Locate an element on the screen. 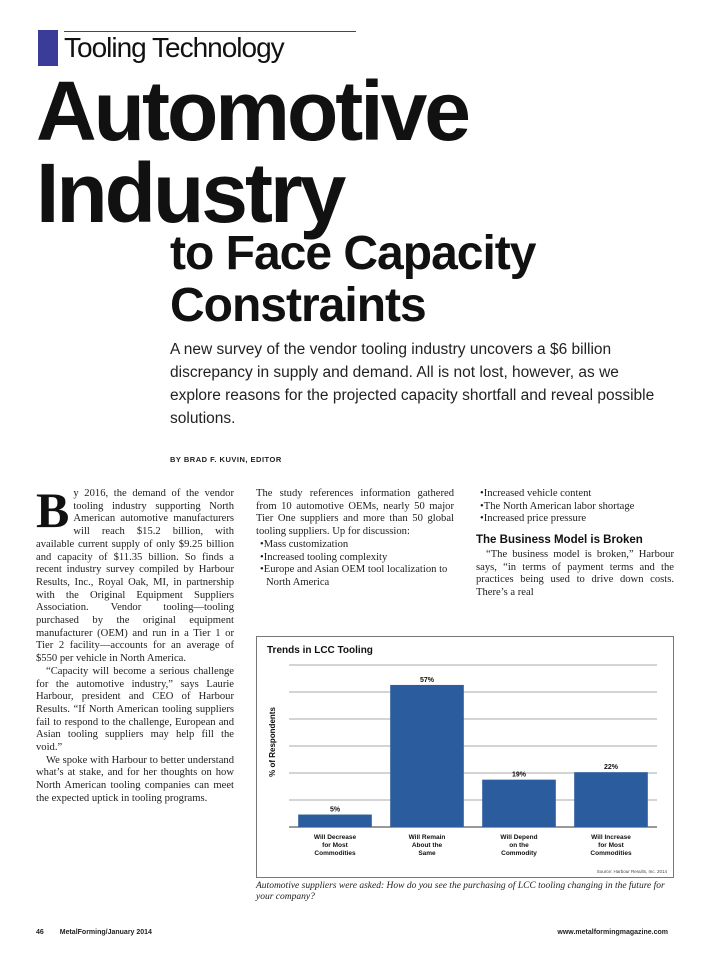 The height and width of the screenshot is (960, 704). y-axis-label: % of Respondents is located at coordinates (272, 742).